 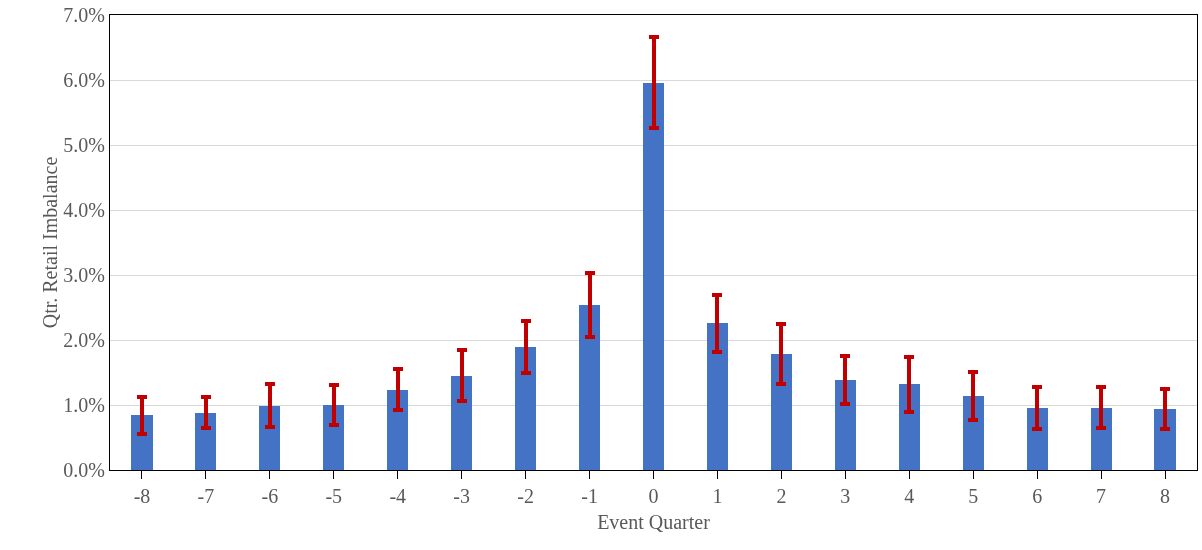 What do you see at coordinates (84, 145) in the screenshot?
I see `y-tick-label: 5.0%` at bounding box center [84, 145].